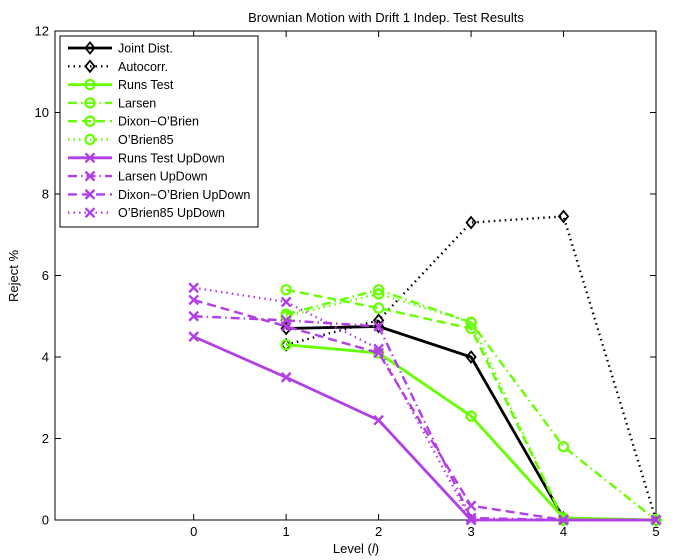  I want to click on legend-item: Joint Dist., so click(120, 48).